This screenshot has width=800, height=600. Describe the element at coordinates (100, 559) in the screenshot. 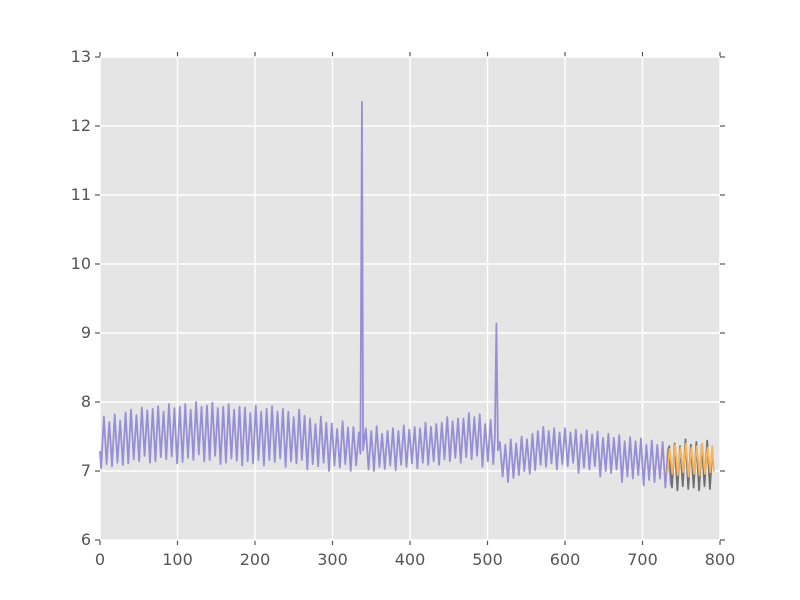

I see `x-tick-label: 0` at that location.